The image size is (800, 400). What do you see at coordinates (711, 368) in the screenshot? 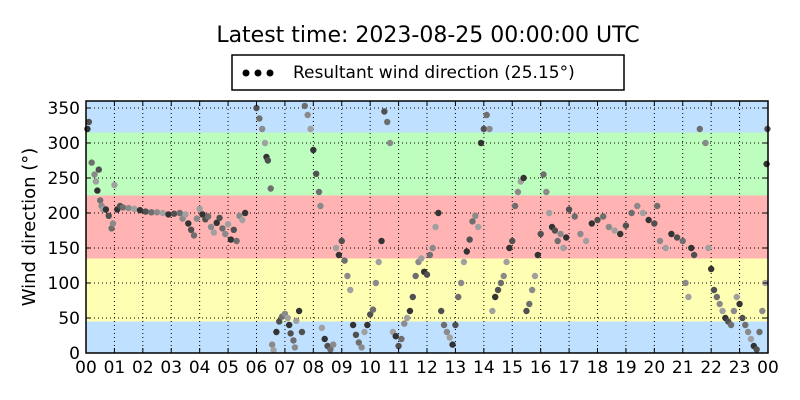
I see `x-tick-label: 22` at bounding box center [711, 368].